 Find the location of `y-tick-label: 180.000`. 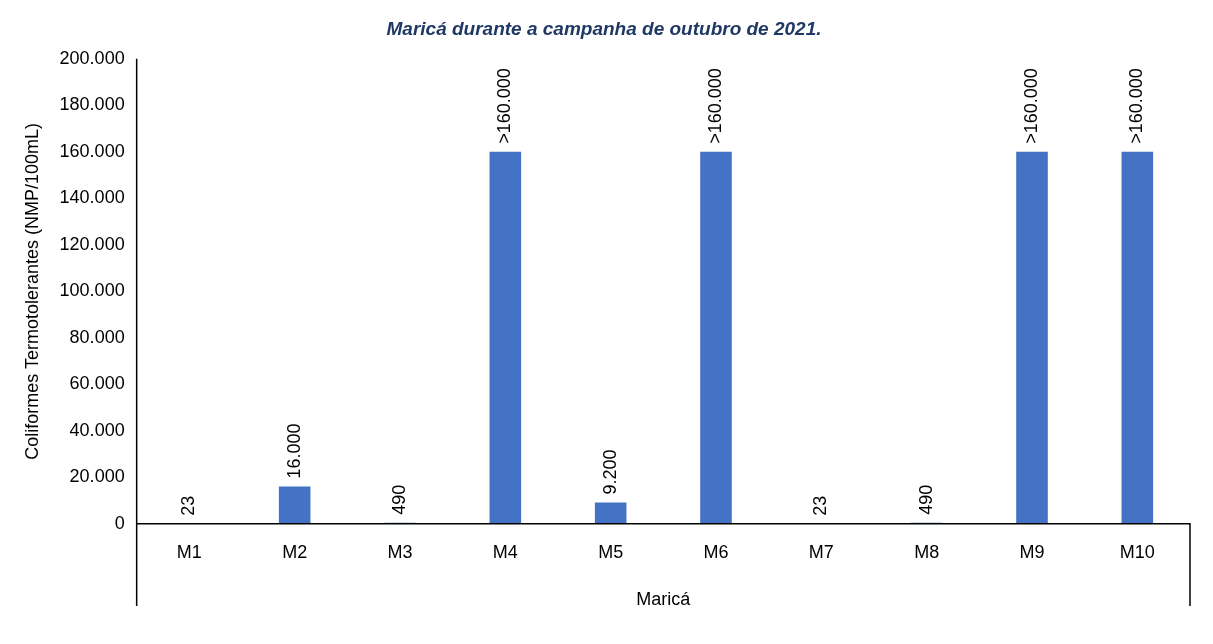

y-tick-label: 180.000 is located at coordinates (92, 104).